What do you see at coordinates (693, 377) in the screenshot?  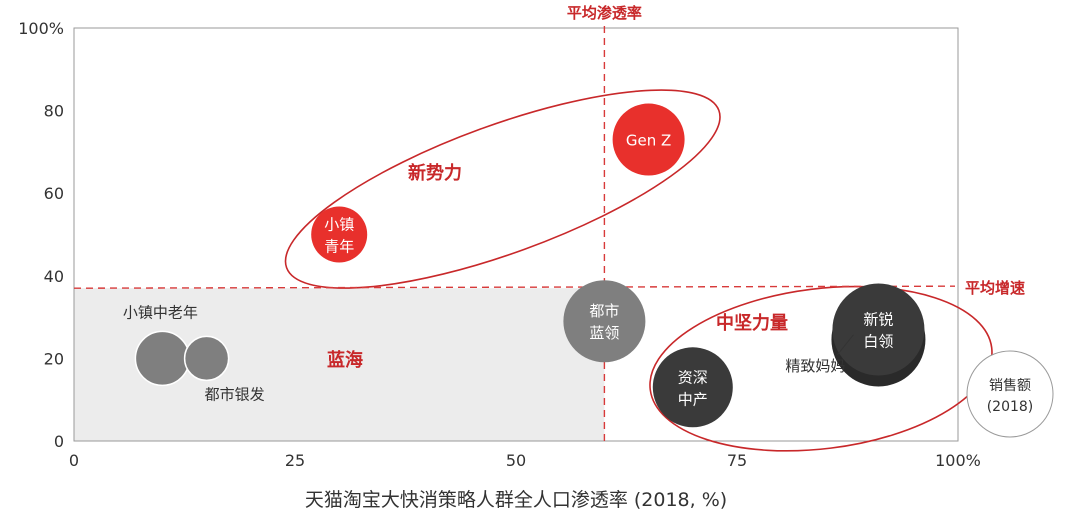 I see `bubble-label: 资深` at bounding box center [693, 377].